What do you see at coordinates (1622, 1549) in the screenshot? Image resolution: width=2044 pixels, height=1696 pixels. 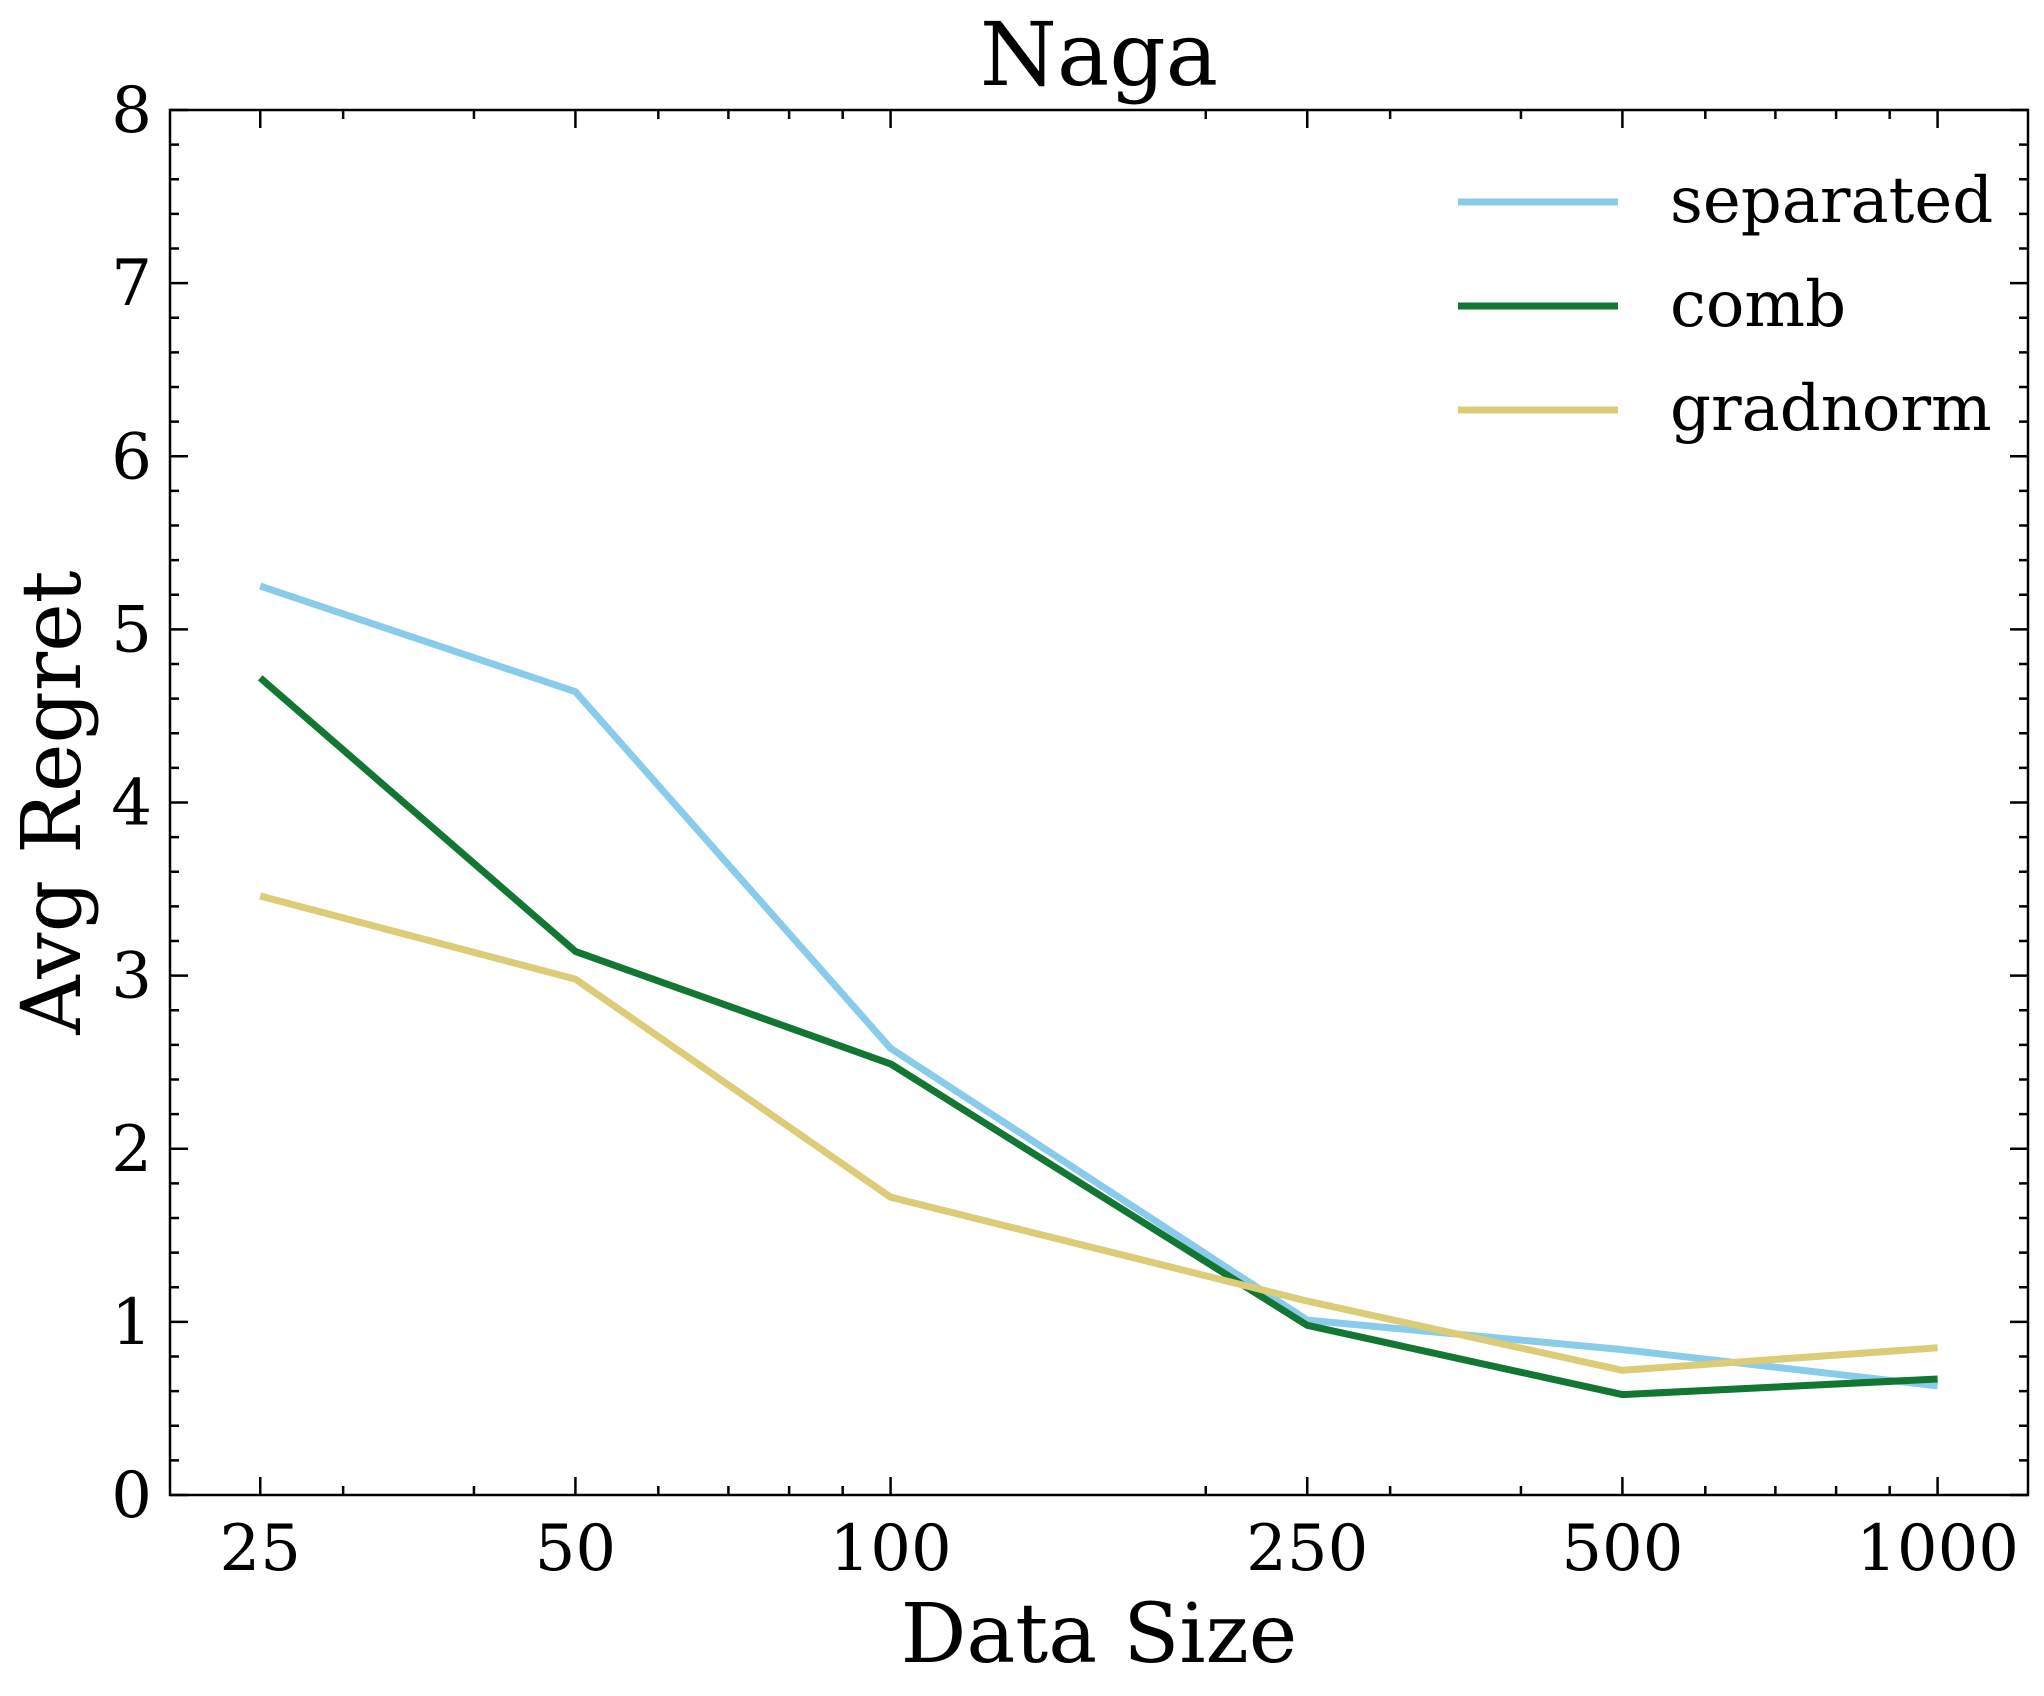 I see `x-tick-label: 500` at bounding box center [1622, 1549].